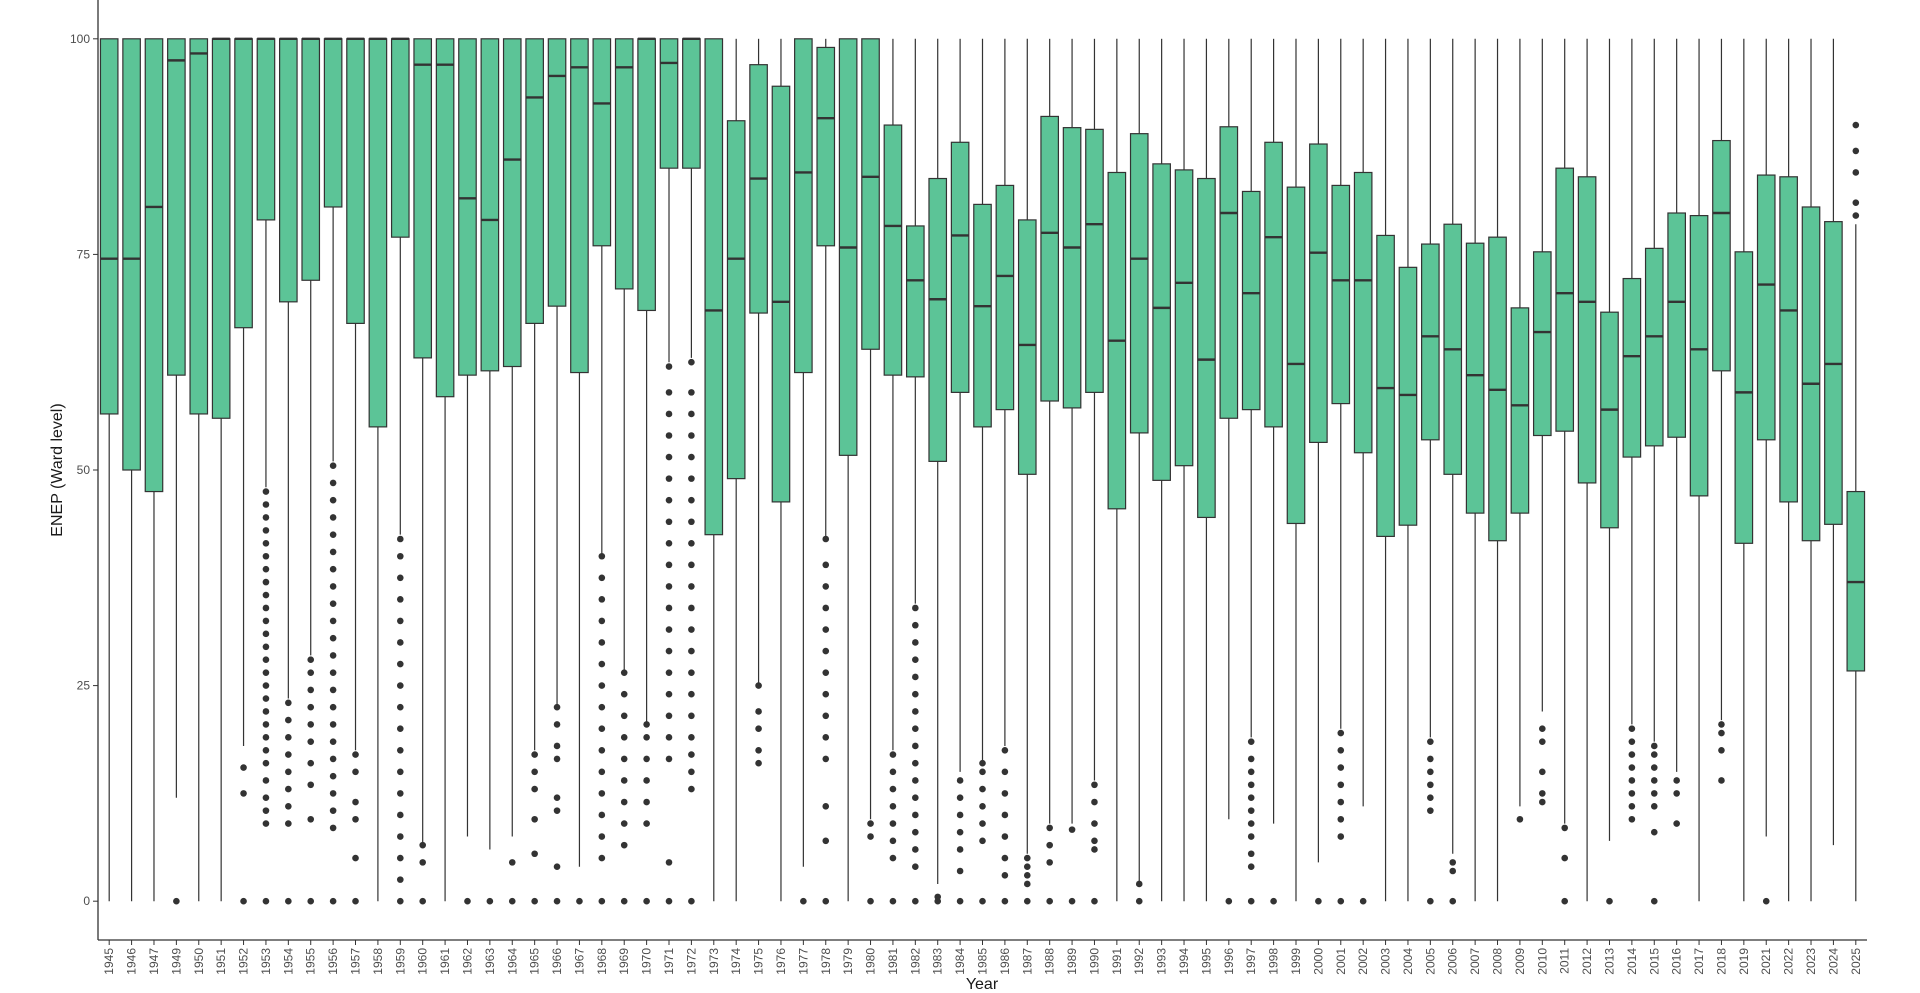 The height and width of the screenshot is (993, 1920). Describe the element at coordinates (1072, 431) in the screenshot. I see `box-1989` at that location.